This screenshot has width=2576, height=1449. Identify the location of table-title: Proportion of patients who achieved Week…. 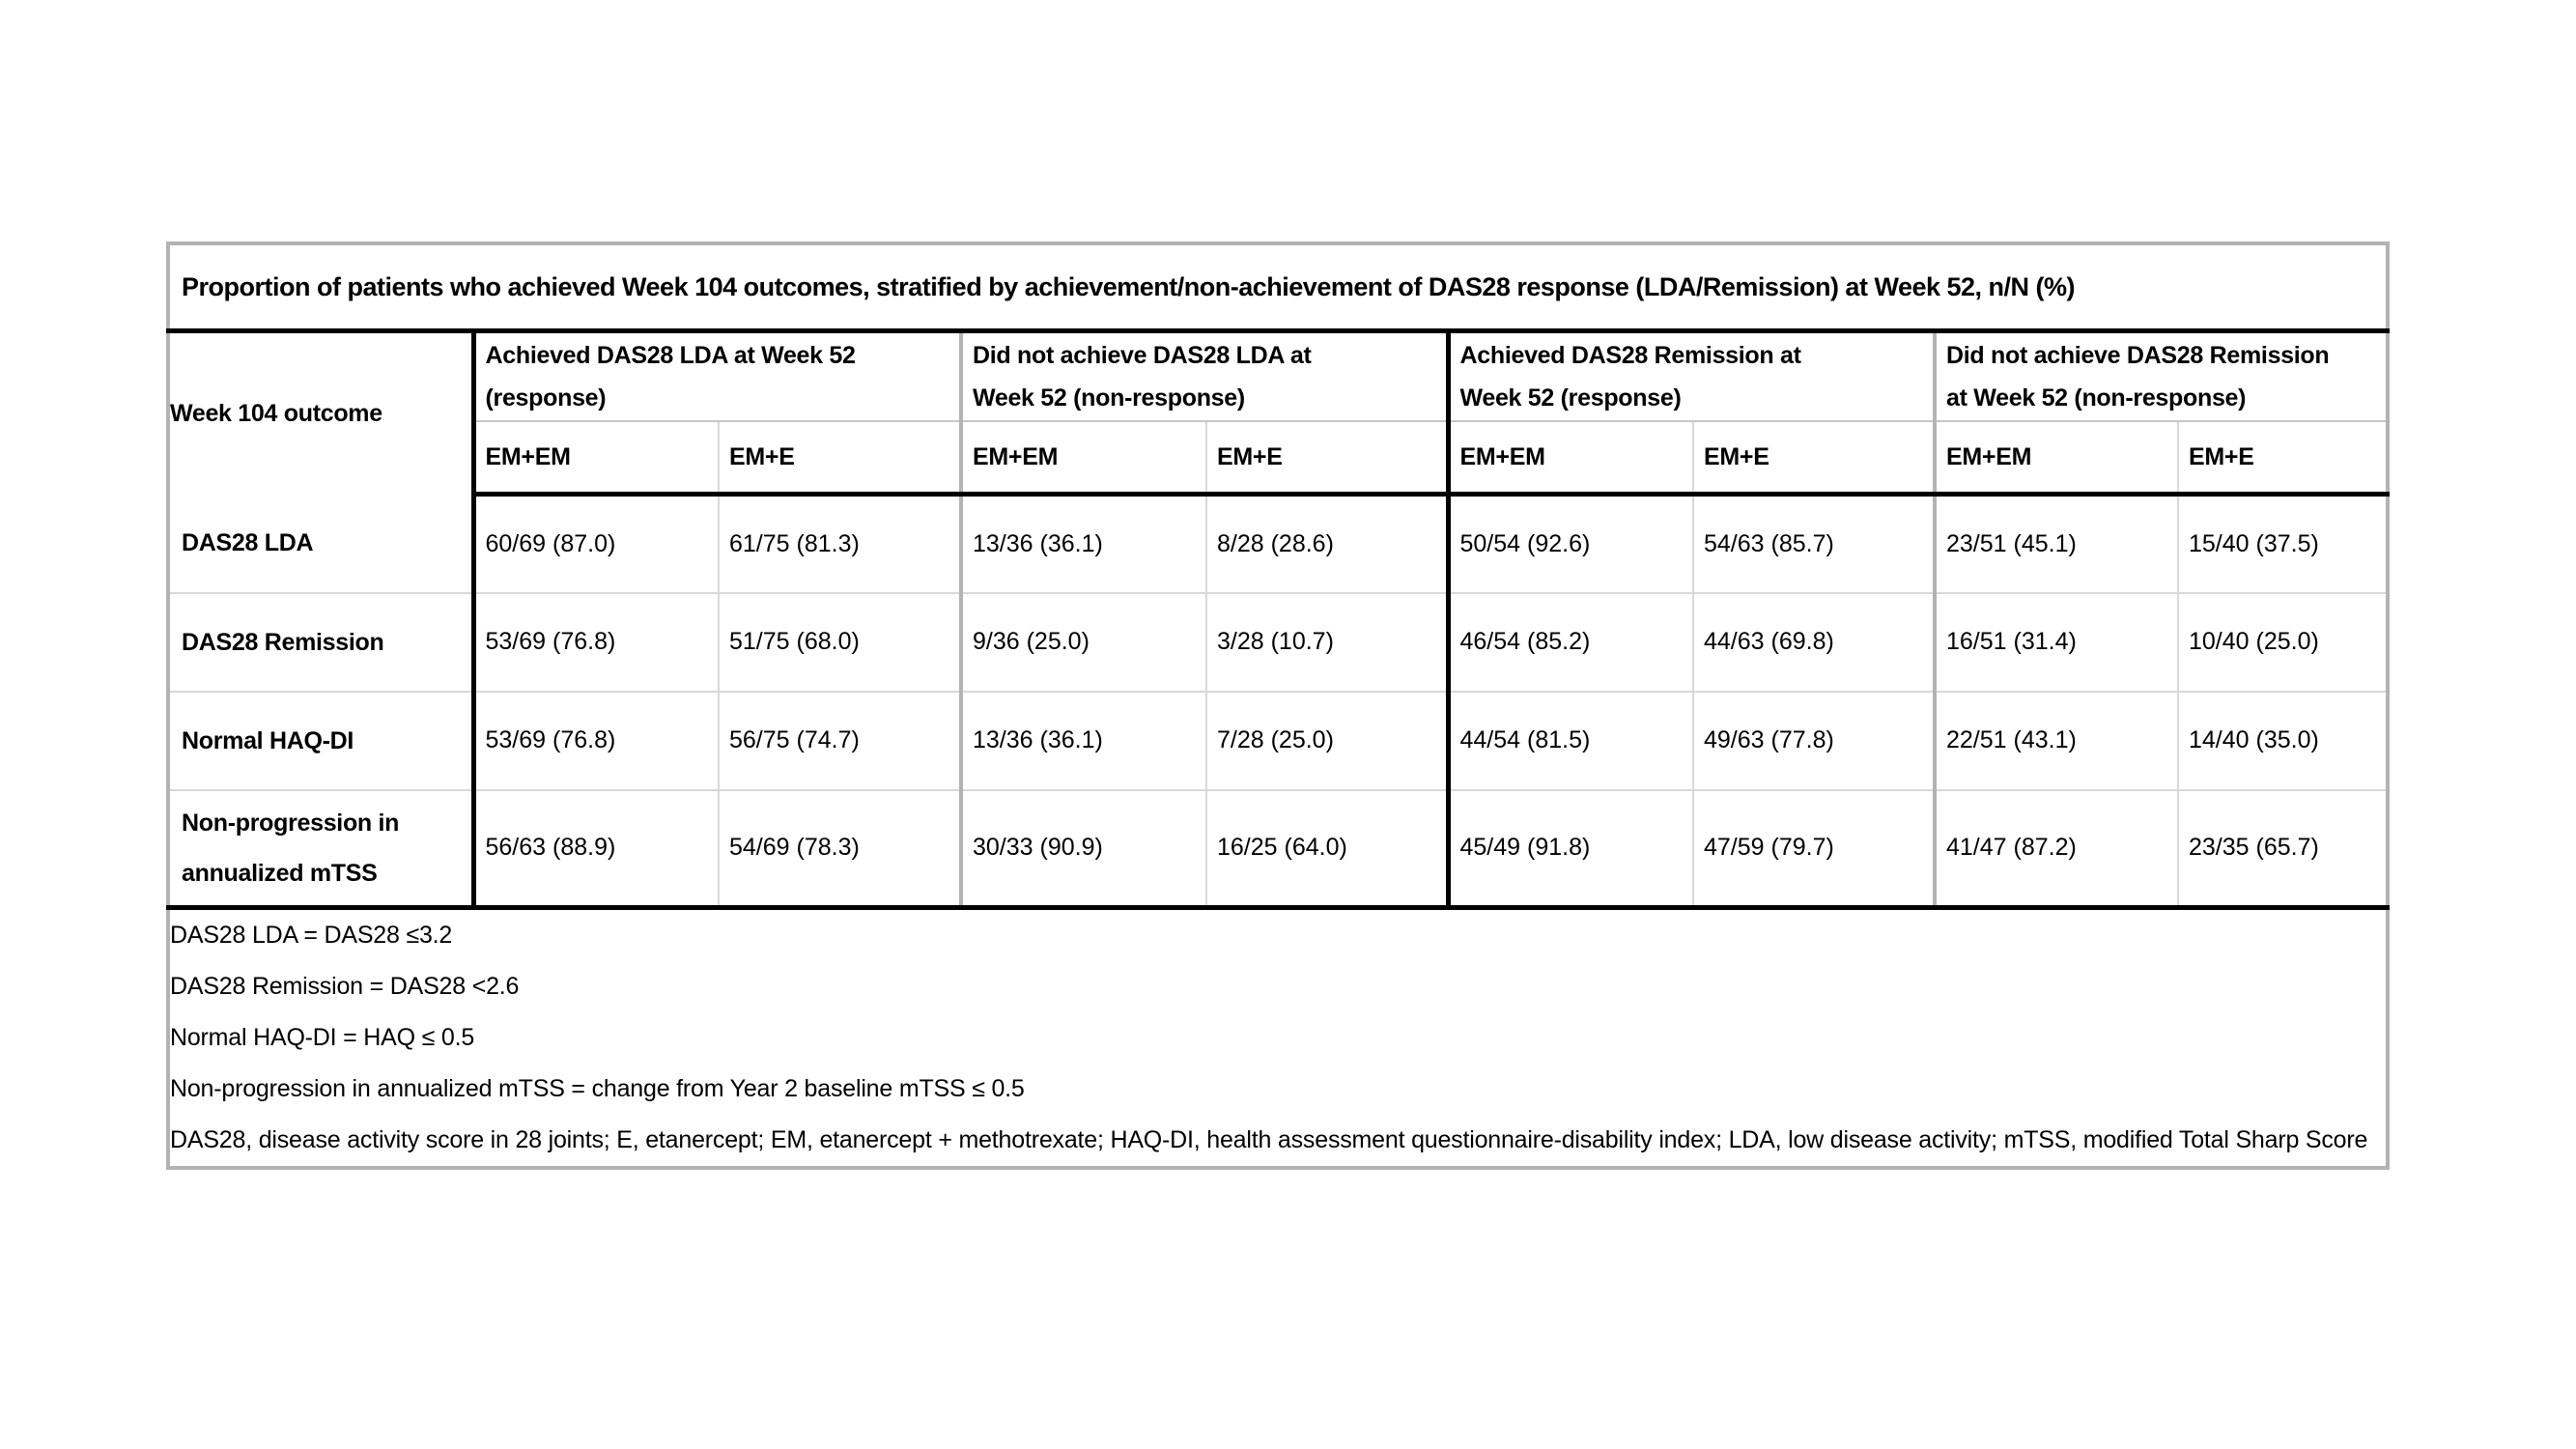
(1278, 288).